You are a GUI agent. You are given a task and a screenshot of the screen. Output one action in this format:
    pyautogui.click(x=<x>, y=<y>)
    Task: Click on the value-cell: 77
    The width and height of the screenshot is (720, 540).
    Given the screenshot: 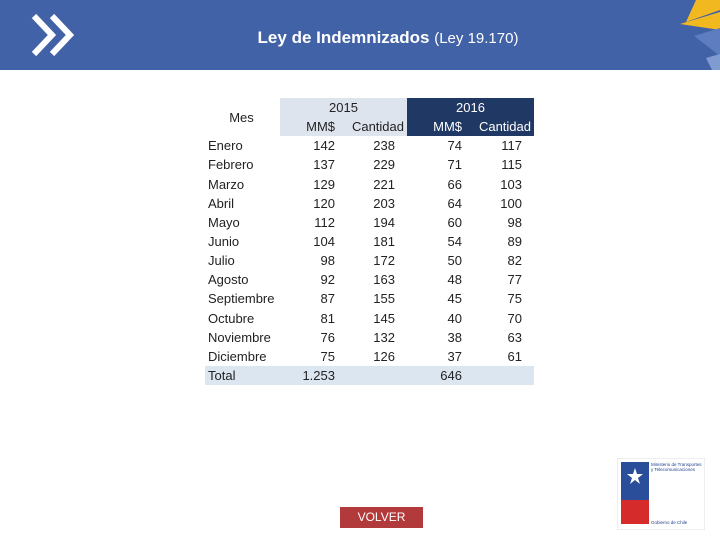 What is the action you would take?
    pyautogui.click(x=514, y=280)
    